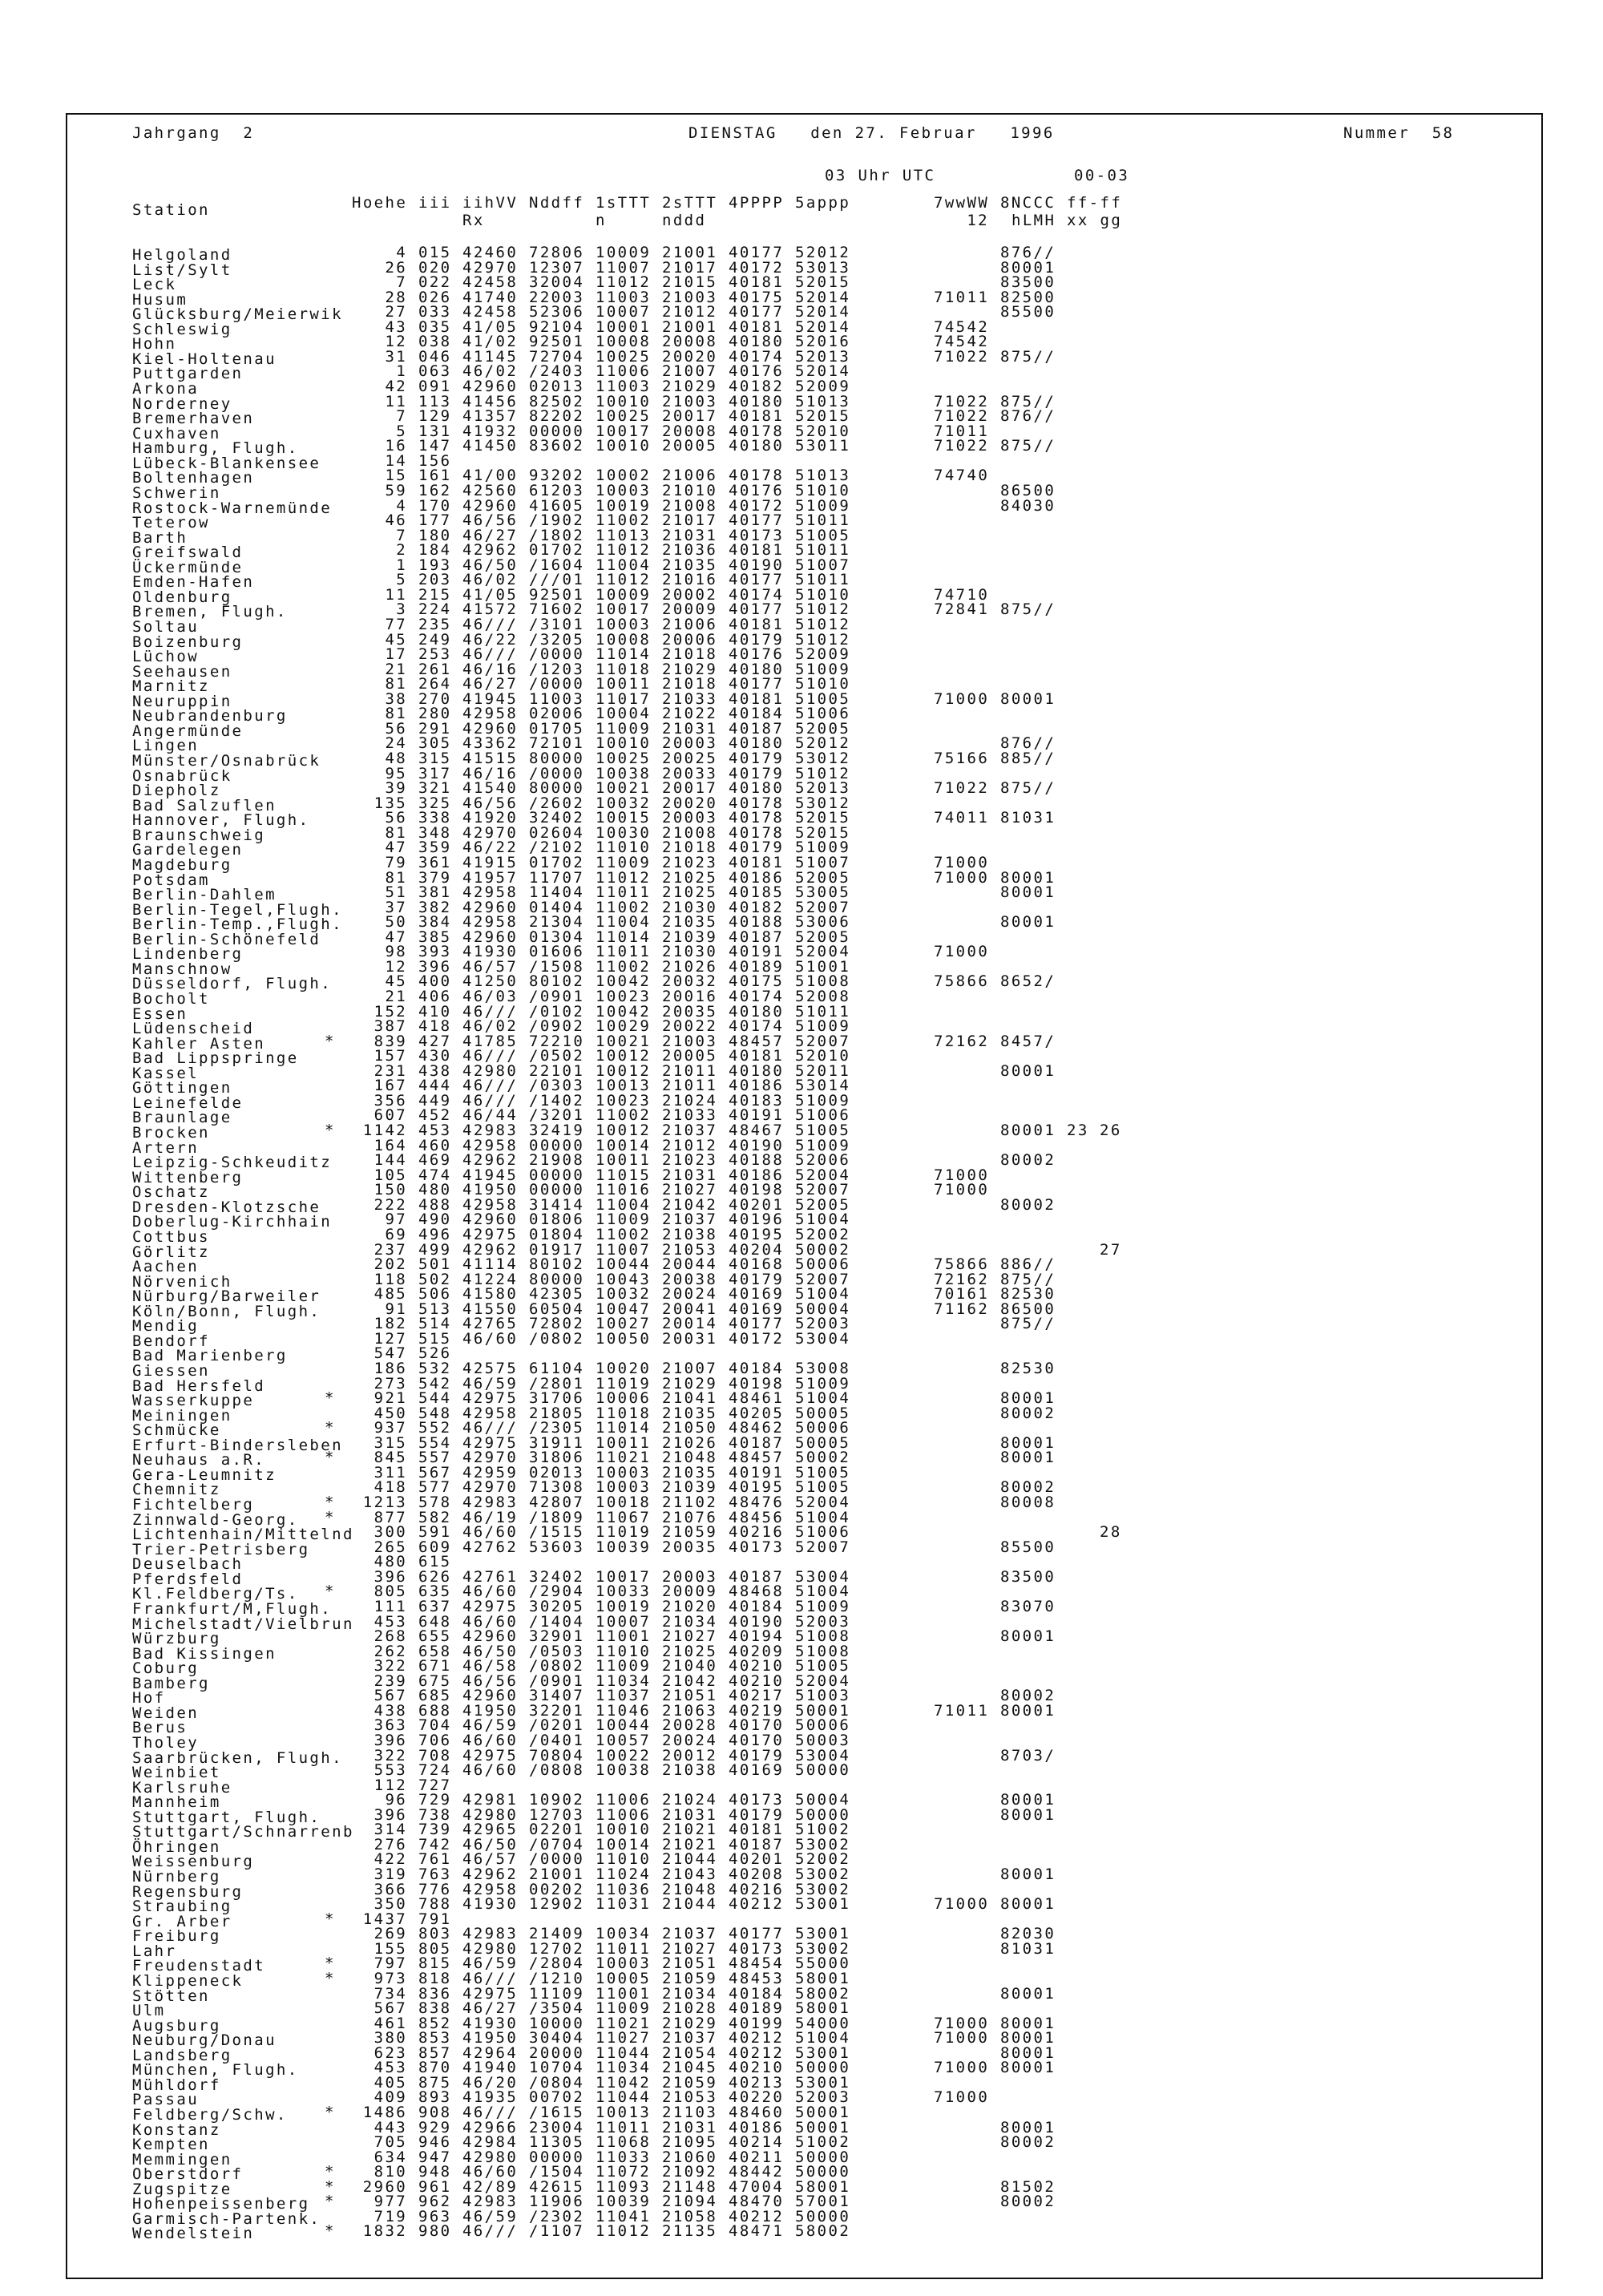 Image resolution: width=1603 pixels, height=2296 pixels. What do you see at coordinates (237, 1445) in the screenshot?
I see `station-name-cell: Erfurt-Bindersleben` at bounding box center [237, 1445].